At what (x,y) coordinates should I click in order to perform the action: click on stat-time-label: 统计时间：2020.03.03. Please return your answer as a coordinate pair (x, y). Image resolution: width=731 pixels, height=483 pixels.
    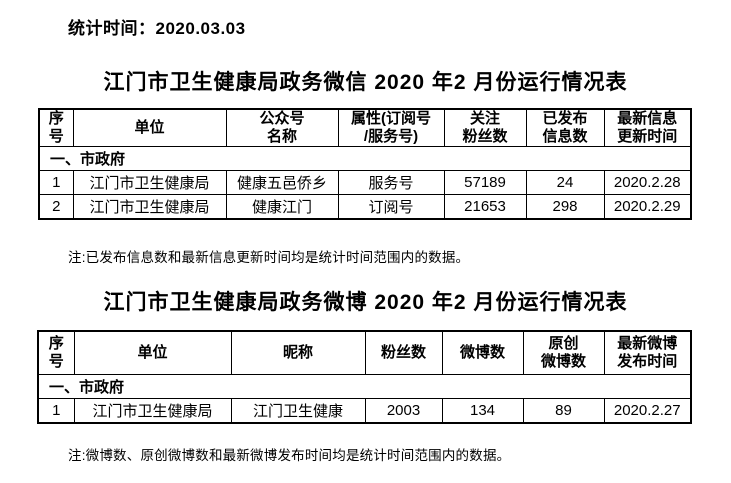
    Looking at the image, I should click on (157, 28).